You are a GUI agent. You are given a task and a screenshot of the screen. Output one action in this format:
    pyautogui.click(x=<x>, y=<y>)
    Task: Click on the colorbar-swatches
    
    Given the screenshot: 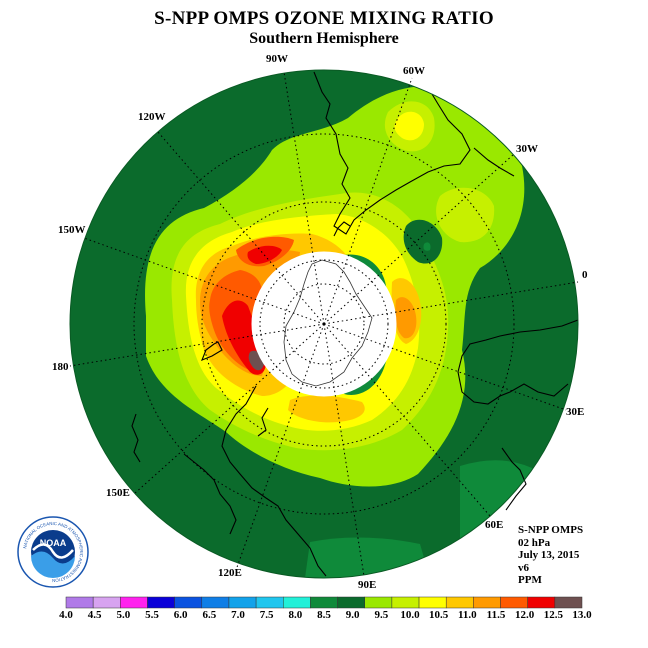 What is the action you would take?
    pyautogui.click(x=324, y=602)
    